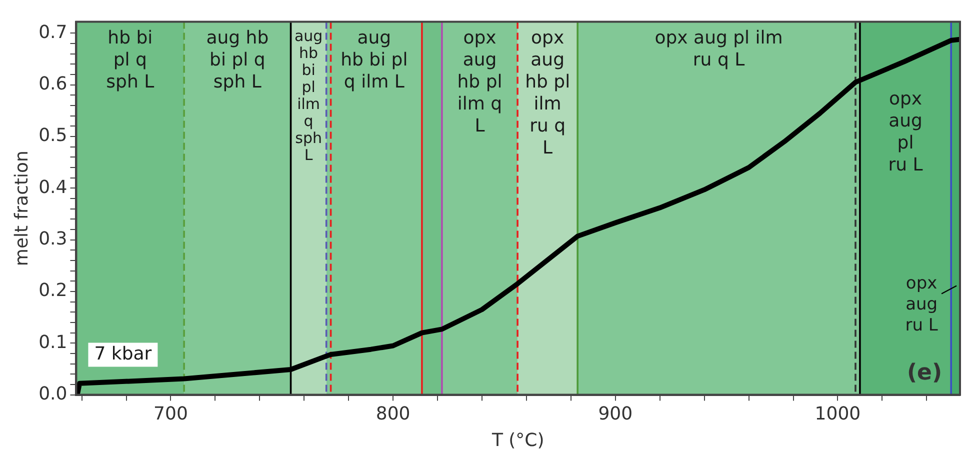 This screenshot has width=976, height=462. What do you see at coordinates (718, 48) in the screenshot?
I see `band-label: opx aug pl ilm ru q L` at bounding box center [718, 48].